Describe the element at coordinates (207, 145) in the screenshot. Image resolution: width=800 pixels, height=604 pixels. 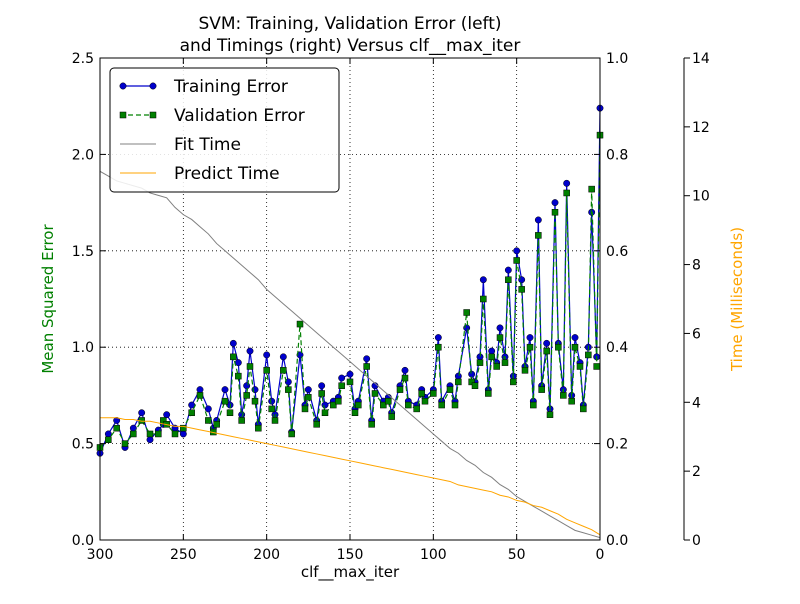
I see `legend-label: Fit Time` at that location.